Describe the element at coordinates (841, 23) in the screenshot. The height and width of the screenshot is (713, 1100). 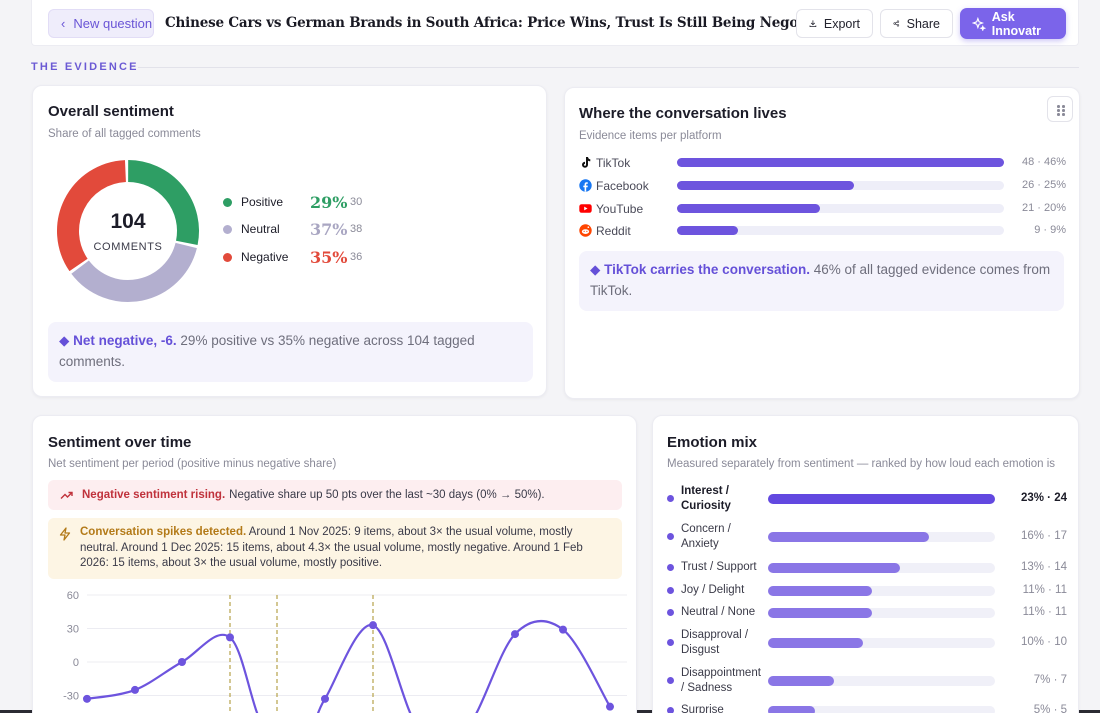
I see `export-label: Export` at that location.